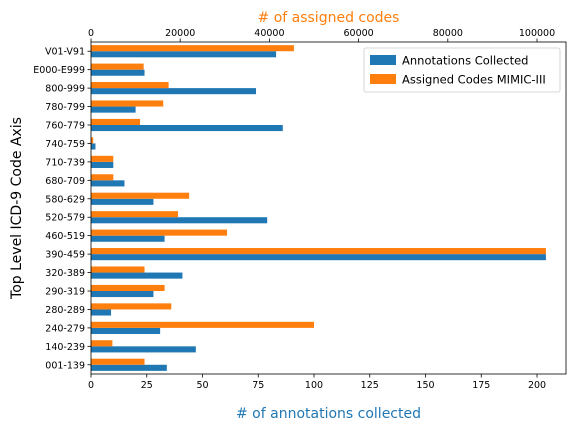 This screenshot has width=576, height=432. Describe the element at coordinates (65, 89) in the screenshot. I see `y-tick-label: 800-999` at that location.